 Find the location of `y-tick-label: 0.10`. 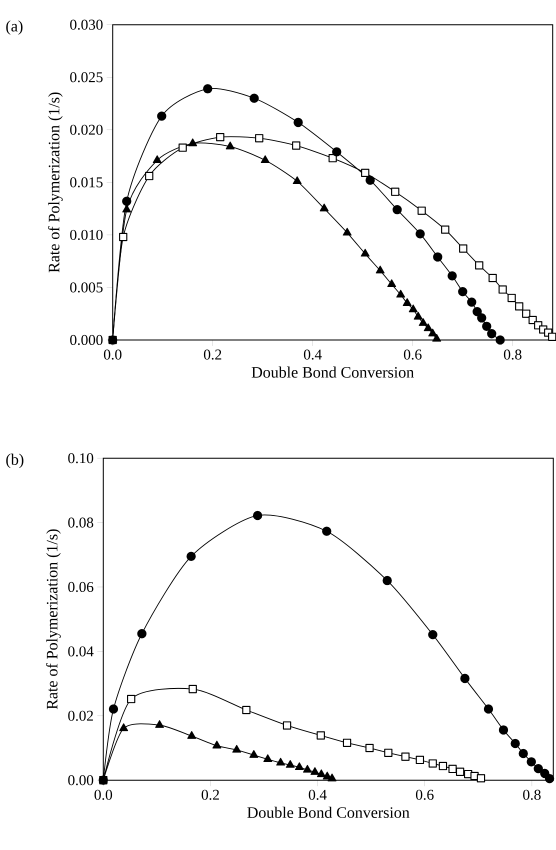

y-tick-label: 0.10 is located at coordinates (81, 458).